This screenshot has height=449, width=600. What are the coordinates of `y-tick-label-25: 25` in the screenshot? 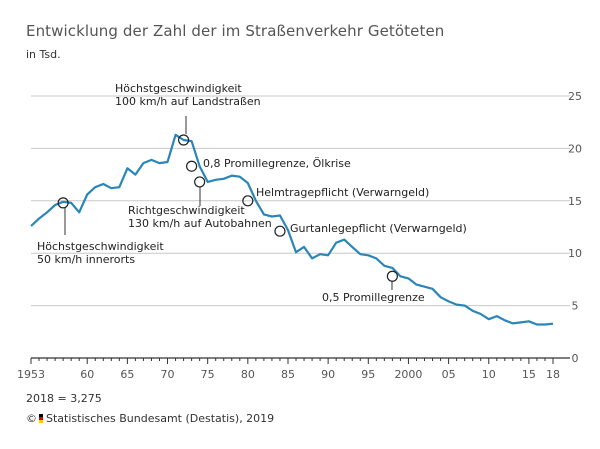 It's located at (575, 96).